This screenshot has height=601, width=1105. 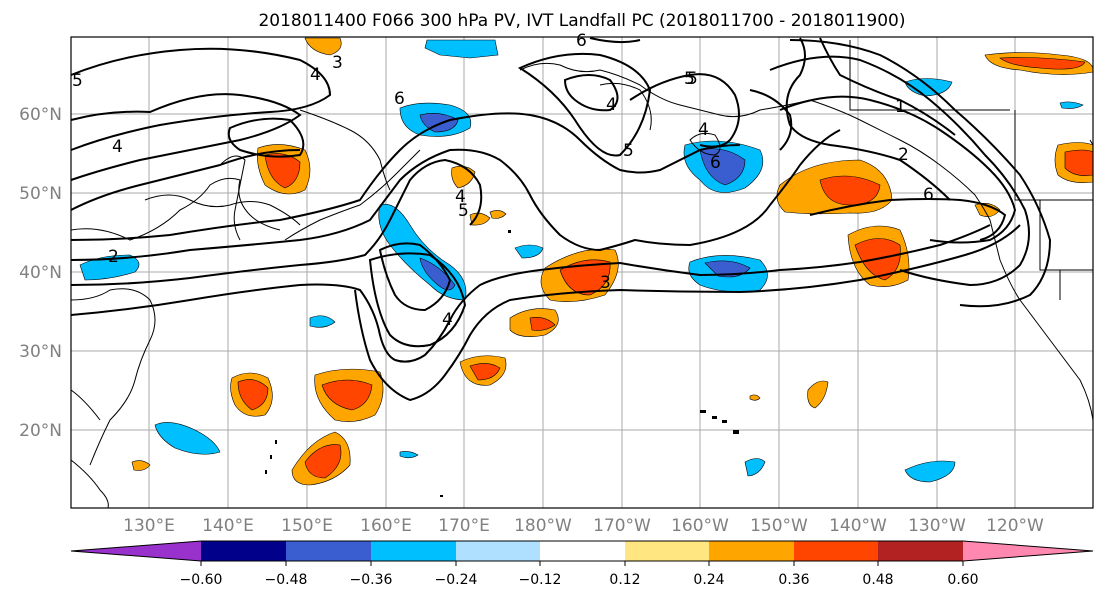 What do you see at coordinates (286, 580) in the screenshot?
I see `colorbar-tick-label: −0.48` at bounding box center [286, 580].